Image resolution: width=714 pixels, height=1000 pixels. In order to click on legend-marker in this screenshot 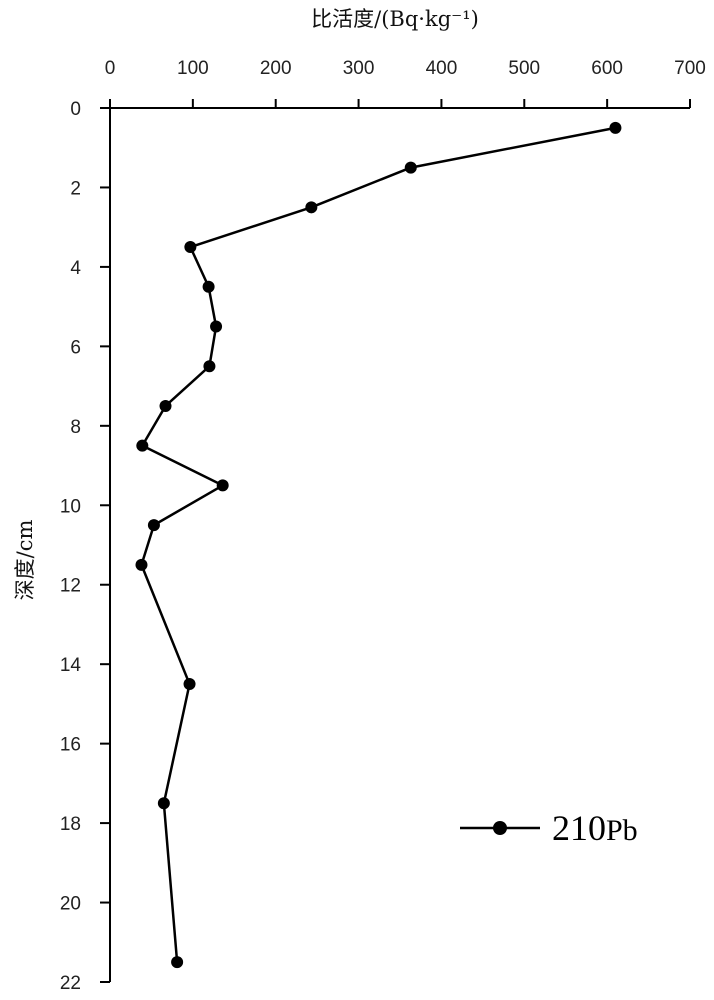, I will do `click(500, 828)`.